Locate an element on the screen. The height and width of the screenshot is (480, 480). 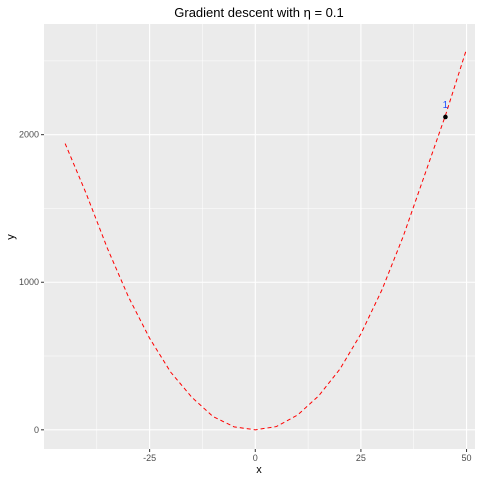
x-tick-label: 25 is located at coordinates (361, 458).